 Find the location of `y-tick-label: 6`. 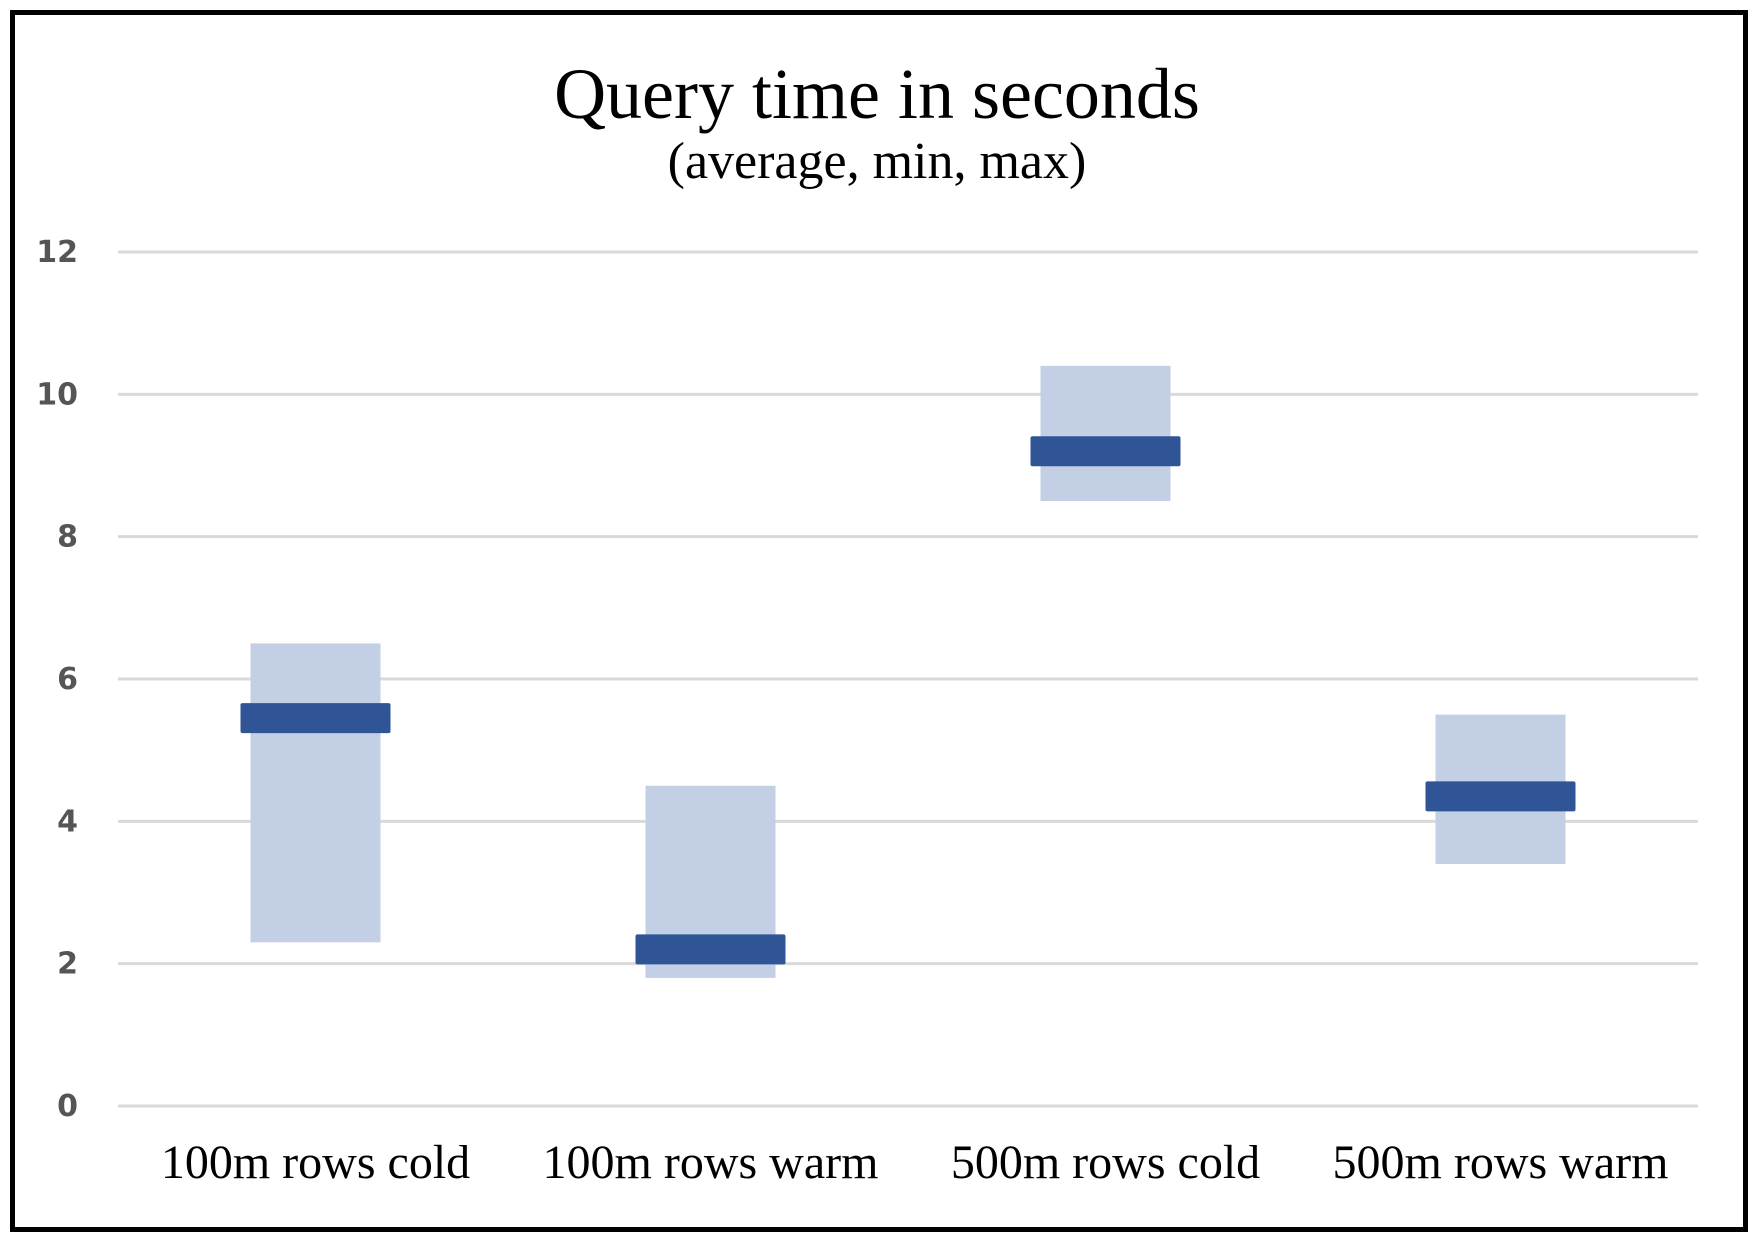

y-tick-label: 6 is located at coordinates (67, 679).